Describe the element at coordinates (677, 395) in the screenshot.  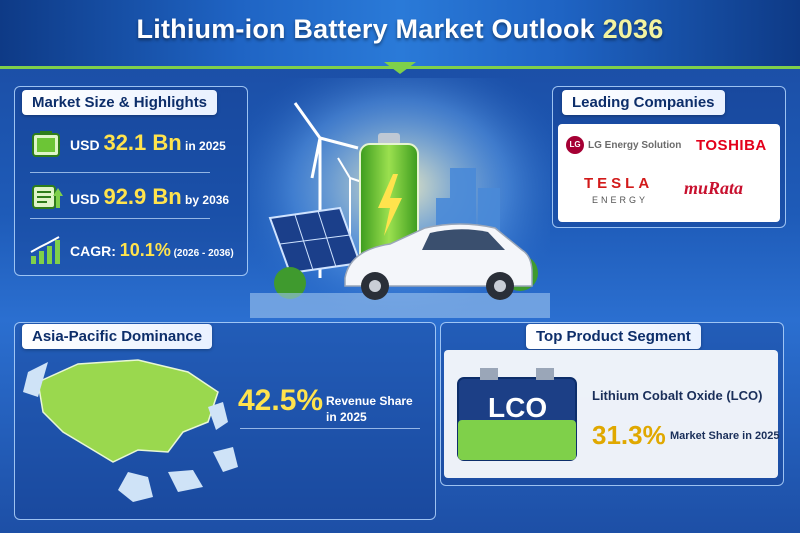
I see `segment-name: Lithium Cobalt Oxide (LCO)` at that location.